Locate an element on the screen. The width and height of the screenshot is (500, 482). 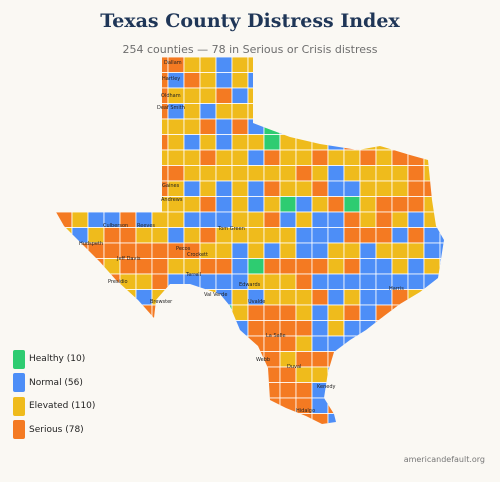
county-label: Val Verde is located at coordinates (215, 295).